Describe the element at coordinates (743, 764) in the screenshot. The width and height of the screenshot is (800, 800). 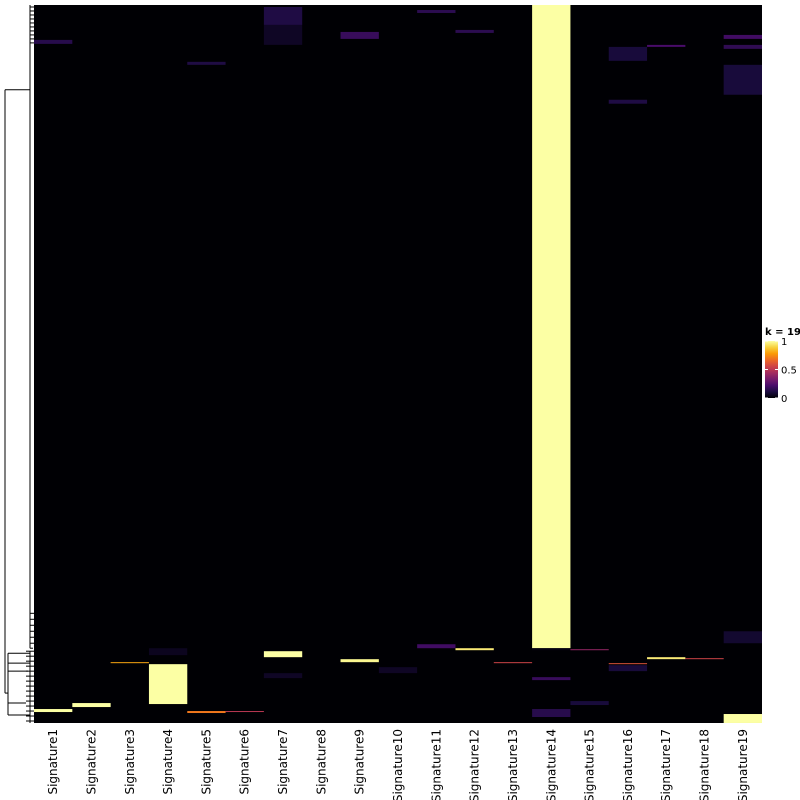
I see `column-label-19: Signature19` at that location.